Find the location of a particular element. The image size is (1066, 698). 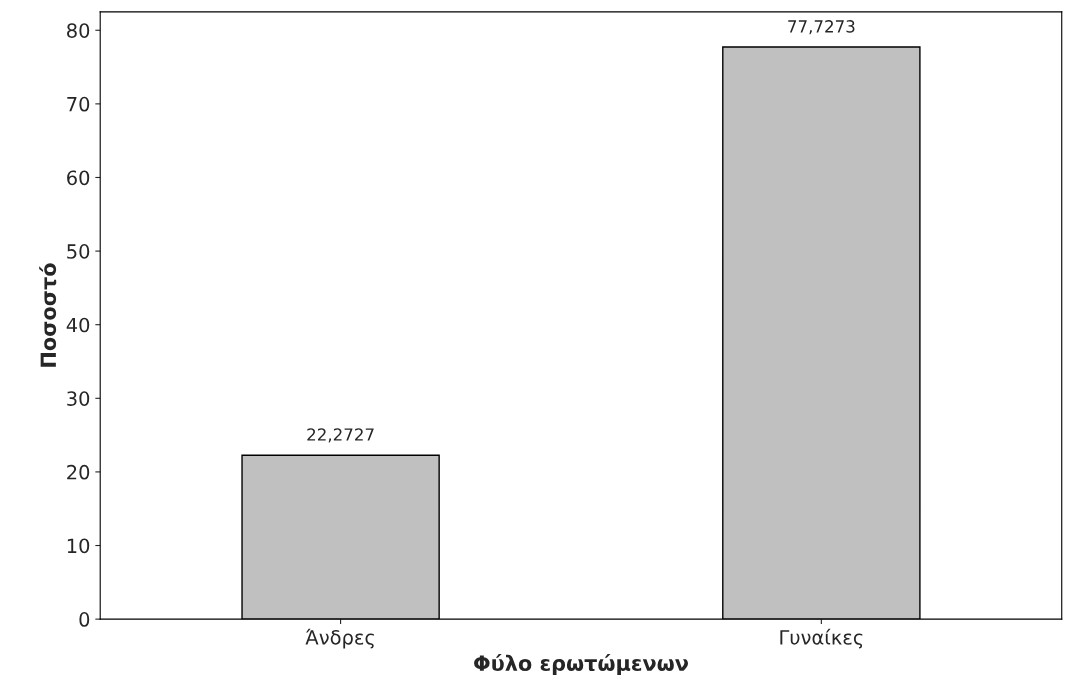

y-tick-label: 10 is located at coordinates (78, 546).